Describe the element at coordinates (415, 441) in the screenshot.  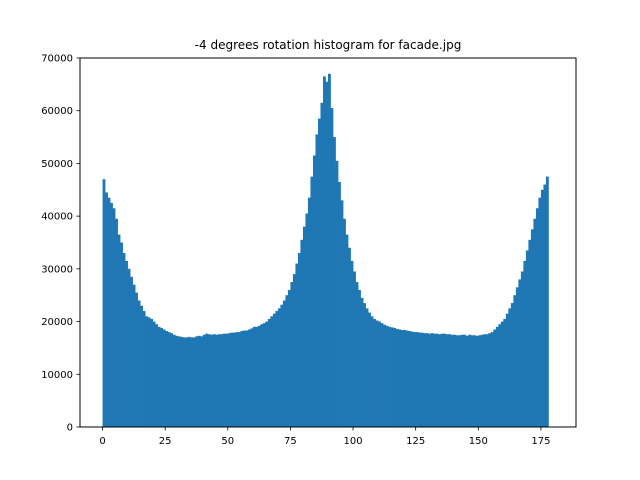
I see `x-tick-label: 125` at that location.